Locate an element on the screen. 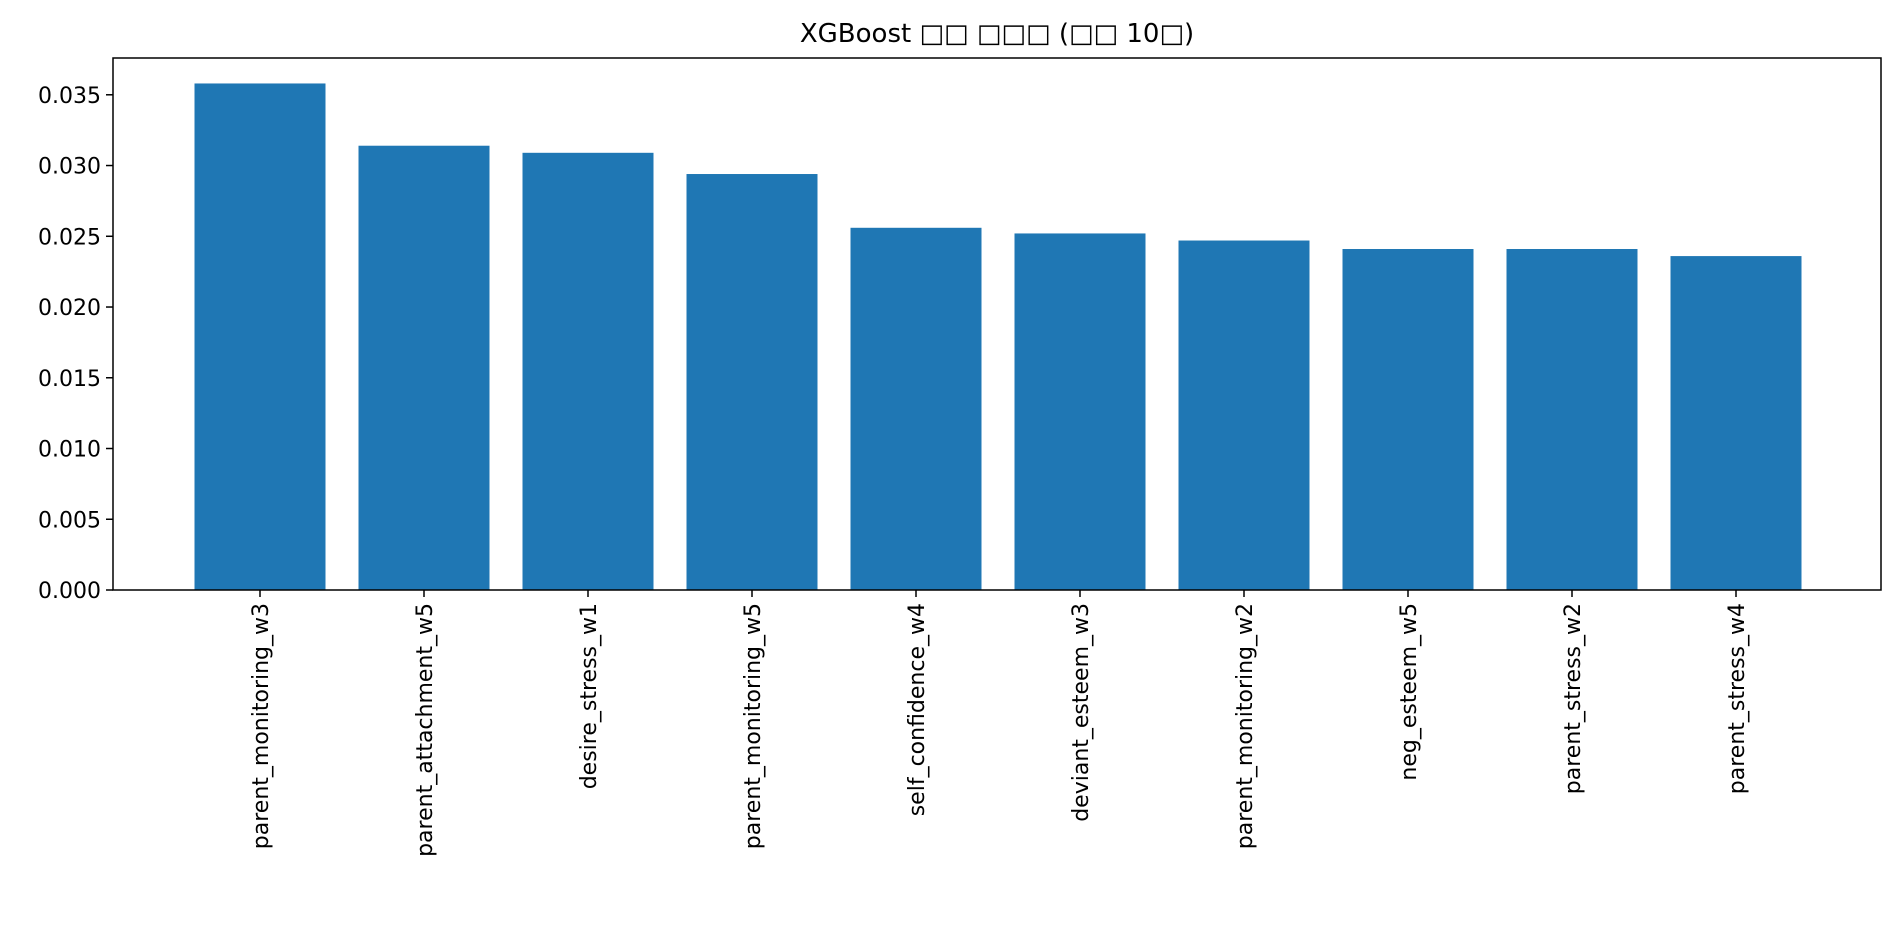 This screenshot has width=1900, height=940. y-tick-label: 0.035 is located at coordinates (69, 96).